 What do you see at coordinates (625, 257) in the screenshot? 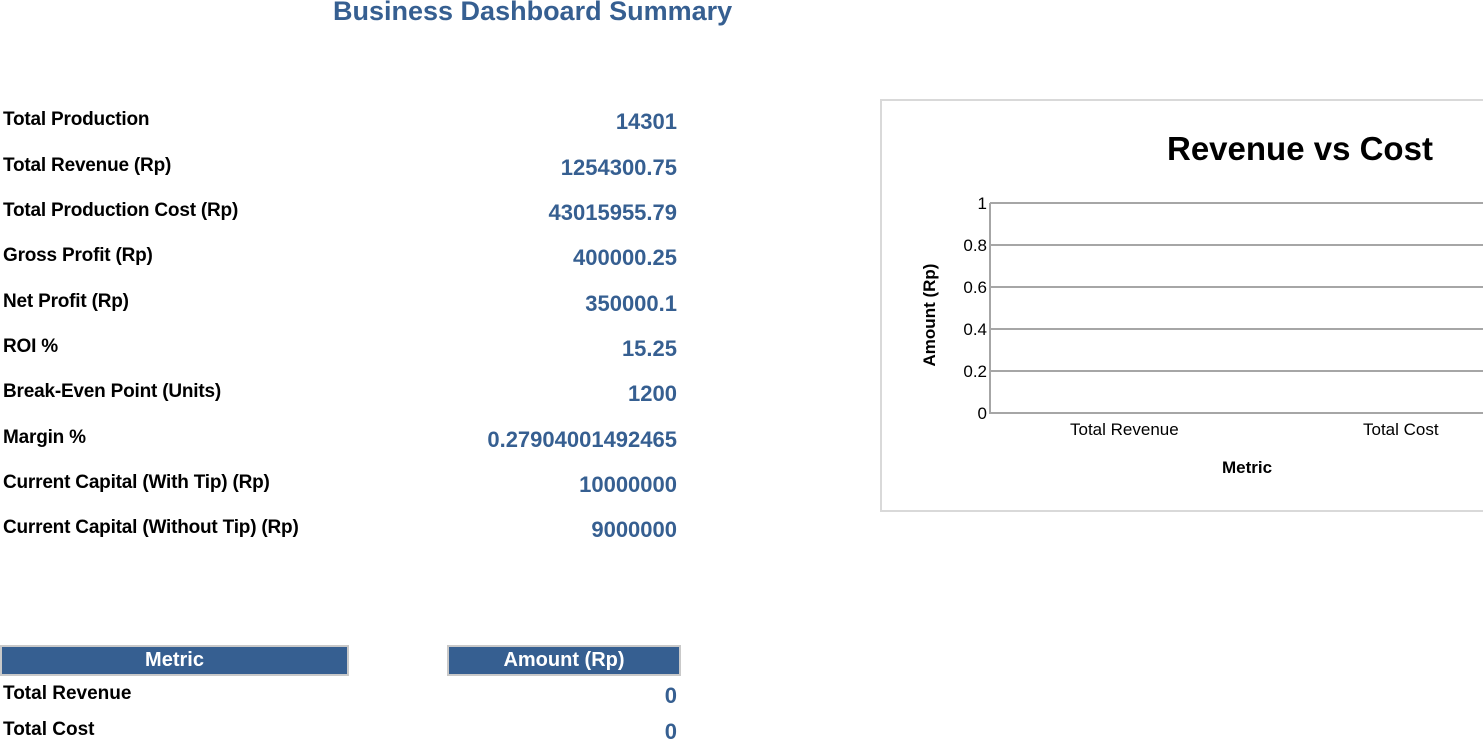
I see `kpi-value: 400000.25` at bounding box center [625, 257].